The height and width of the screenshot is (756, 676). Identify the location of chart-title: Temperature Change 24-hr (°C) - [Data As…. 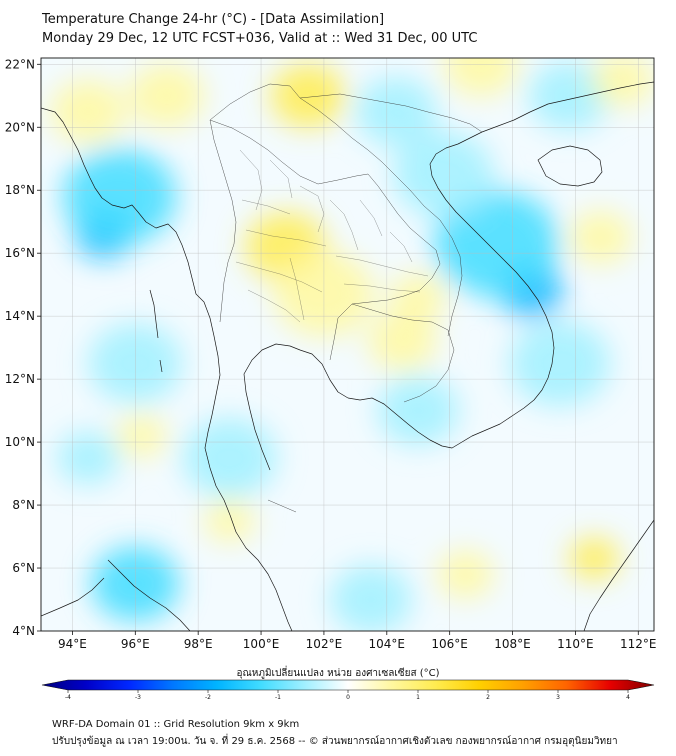
(213, 19).